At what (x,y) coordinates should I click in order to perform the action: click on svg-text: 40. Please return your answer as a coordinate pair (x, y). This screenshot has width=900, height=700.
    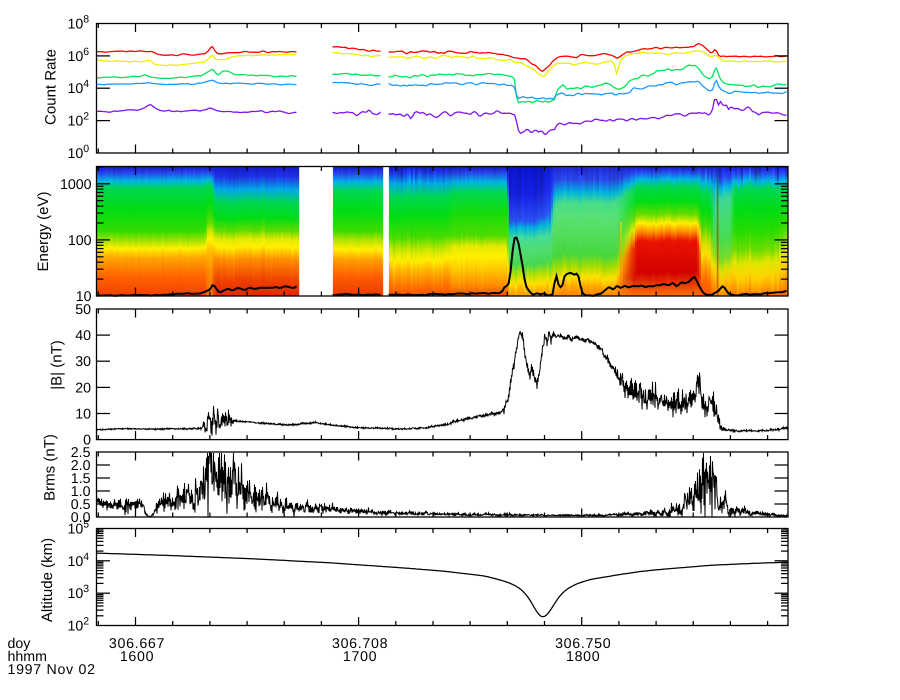
    Looking at the image, I should click on (83, 336).